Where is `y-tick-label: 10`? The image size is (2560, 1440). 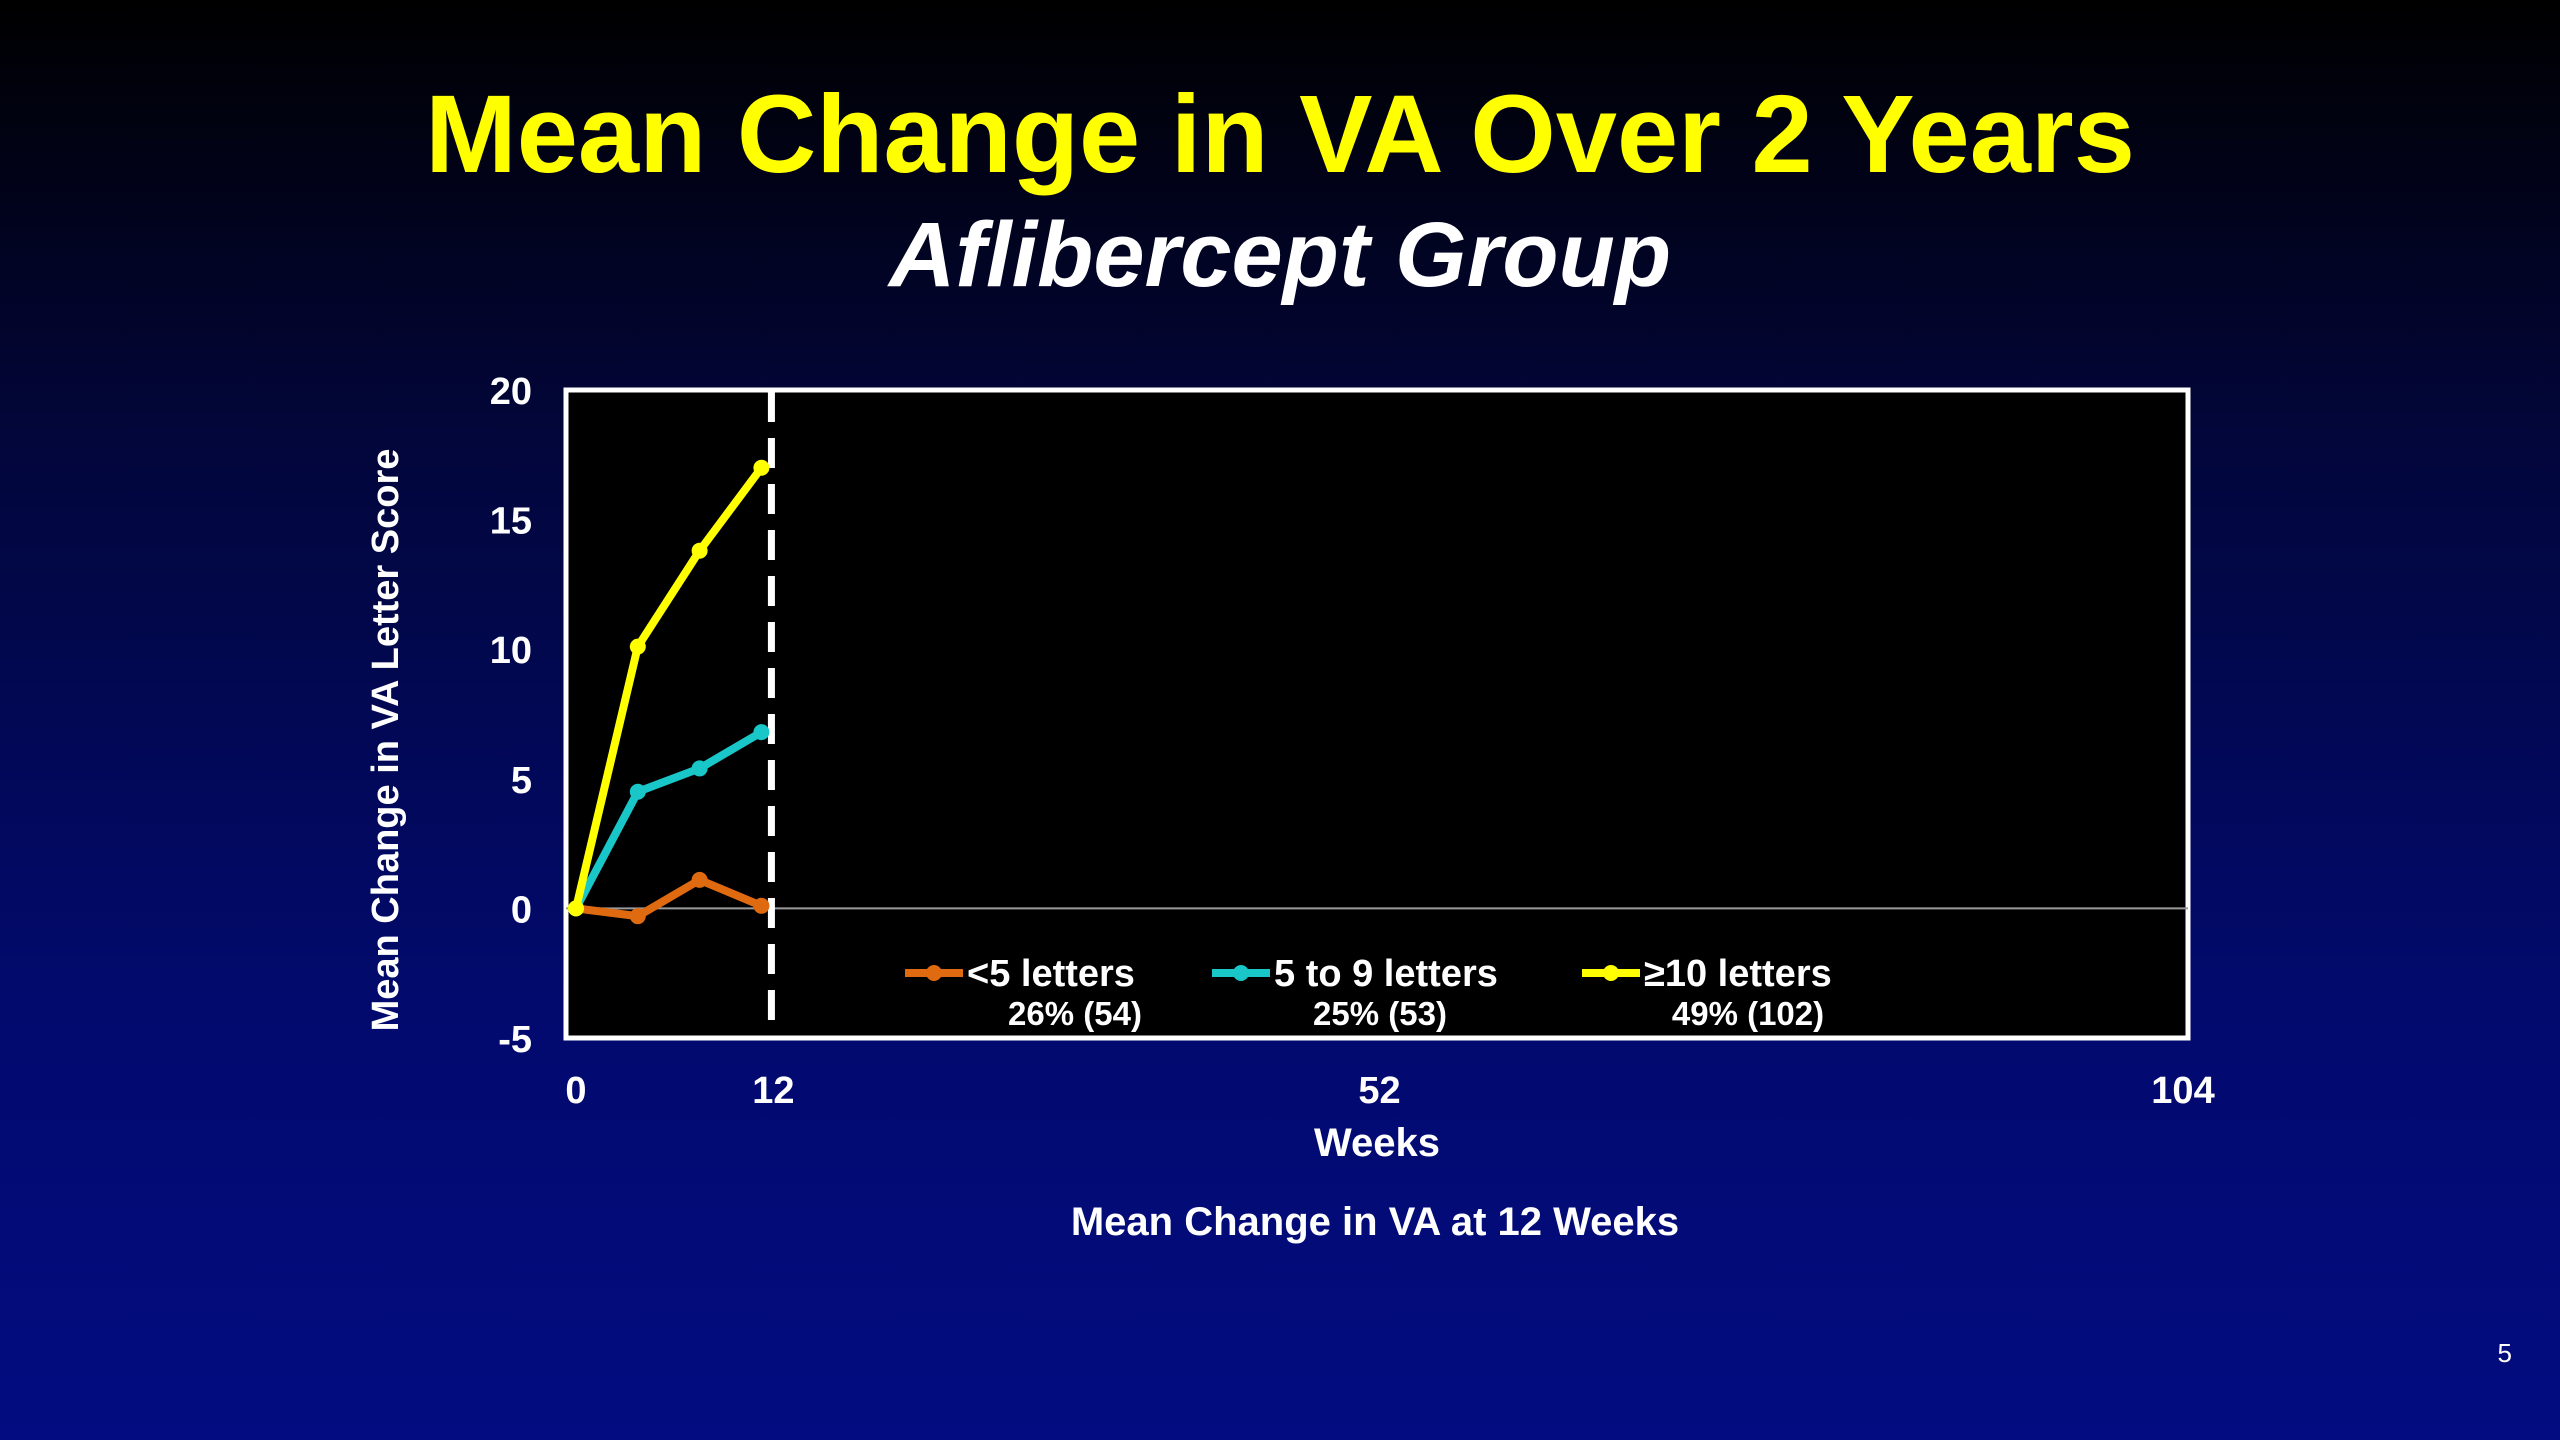
y-tick-label: 10 is located at coordinates (511, 651).